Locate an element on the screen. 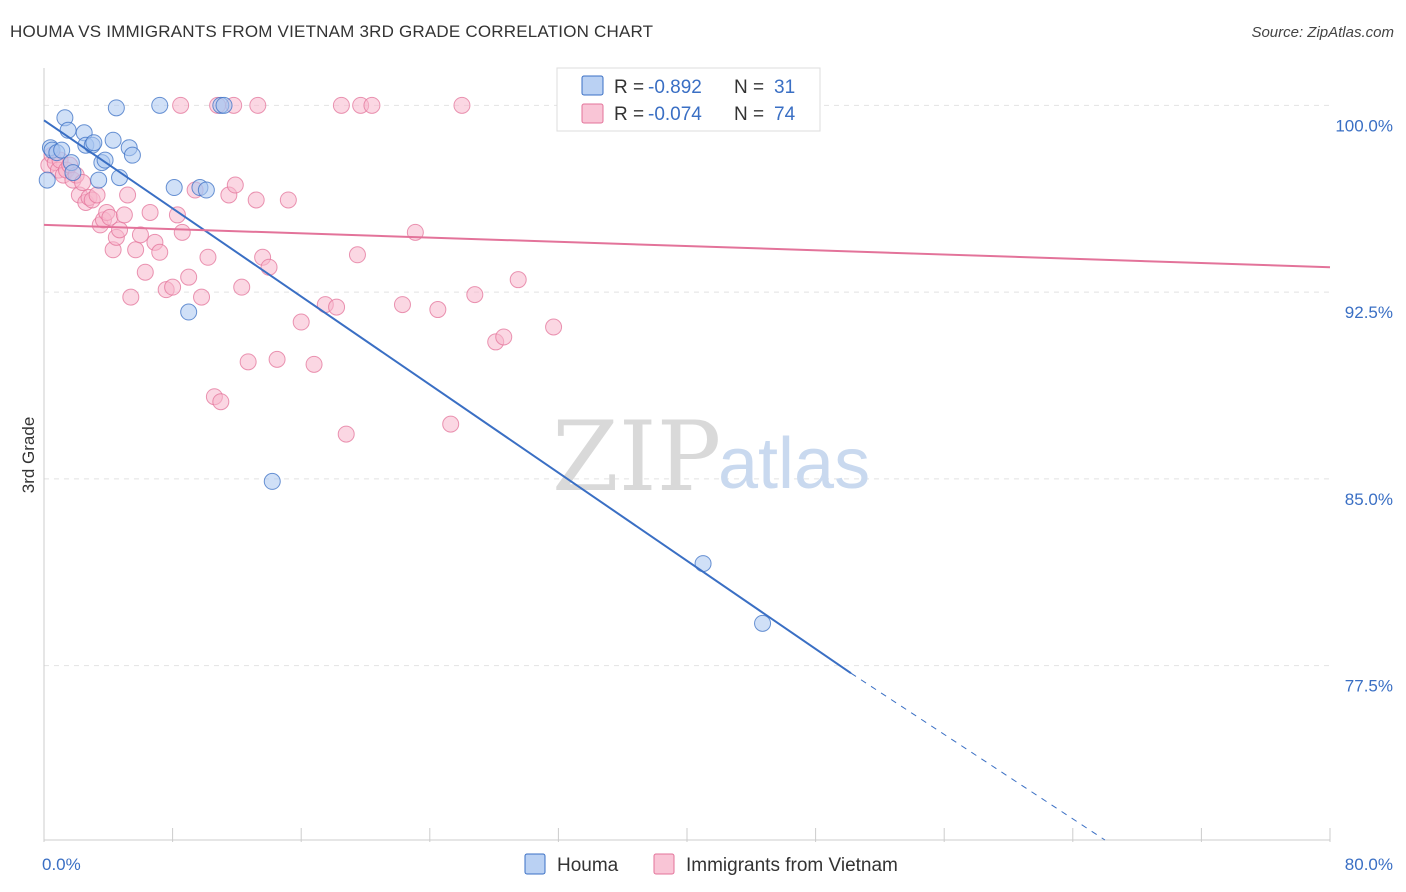 This screenshot has height=892, width=1406. x-tick-label-min: 0.0% is located at coordinates (61, 864).